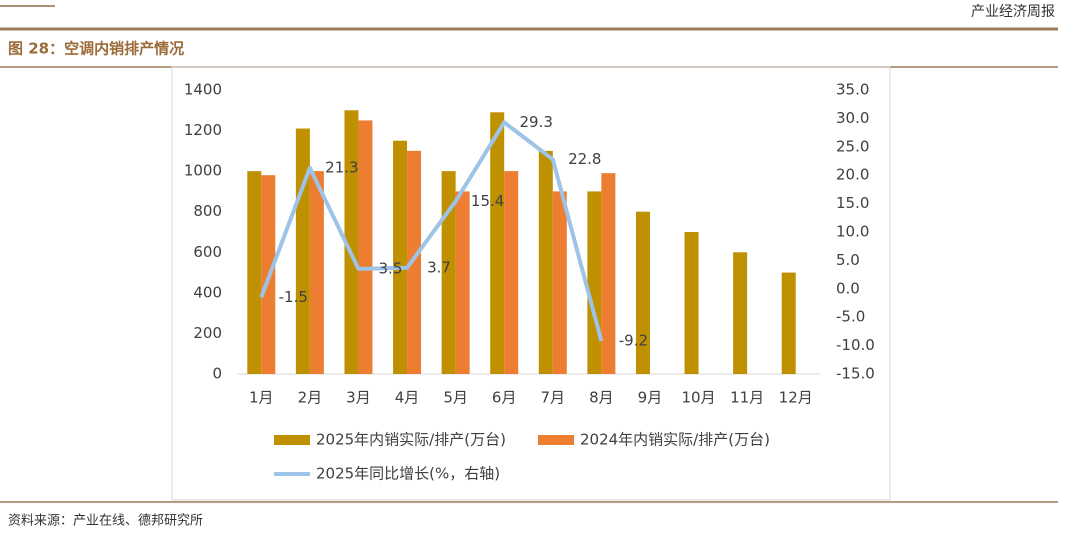 This screenshot has height=546, width=1066. Describe the element at coordinates (207, 292) in the screenshot. I see `y-tick-label: 400` at that location.